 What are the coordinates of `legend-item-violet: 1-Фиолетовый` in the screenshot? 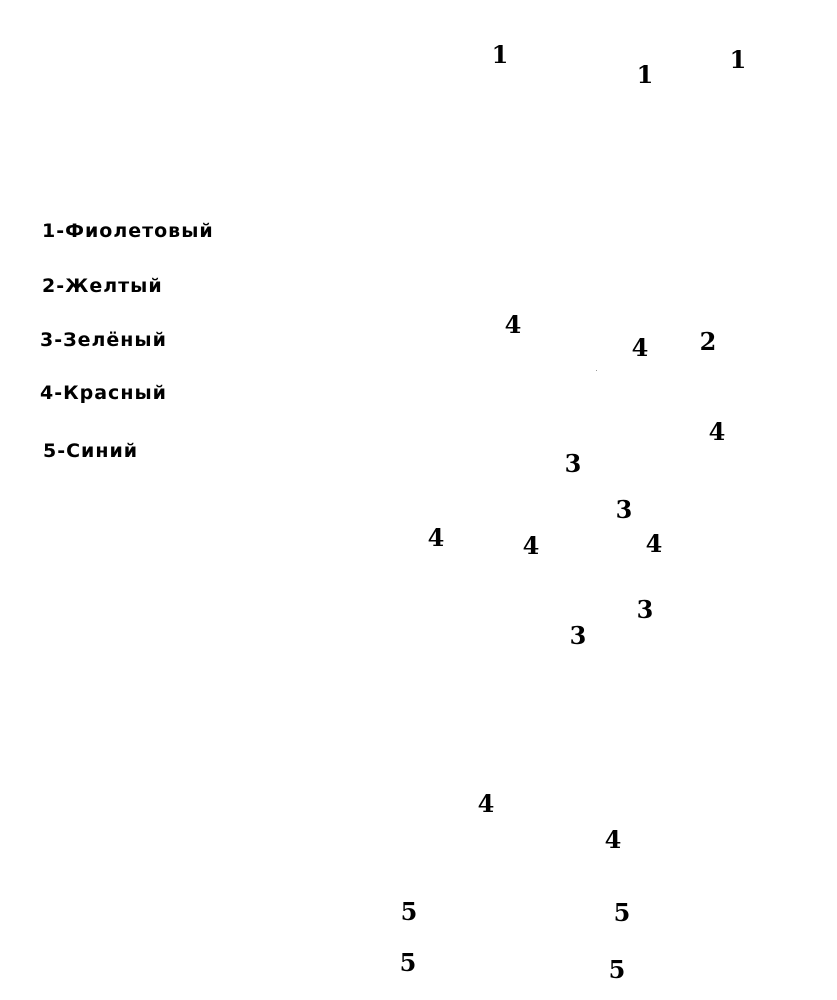 It's located at (128, 231).